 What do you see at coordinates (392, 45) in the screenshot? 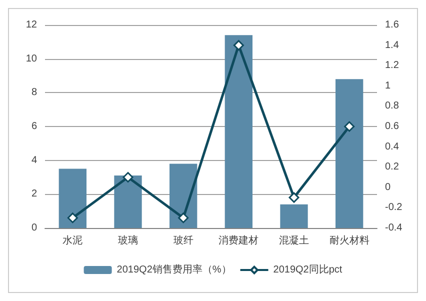
I see `y2-tick-label: 1.4` at bounding box center [392, 45].